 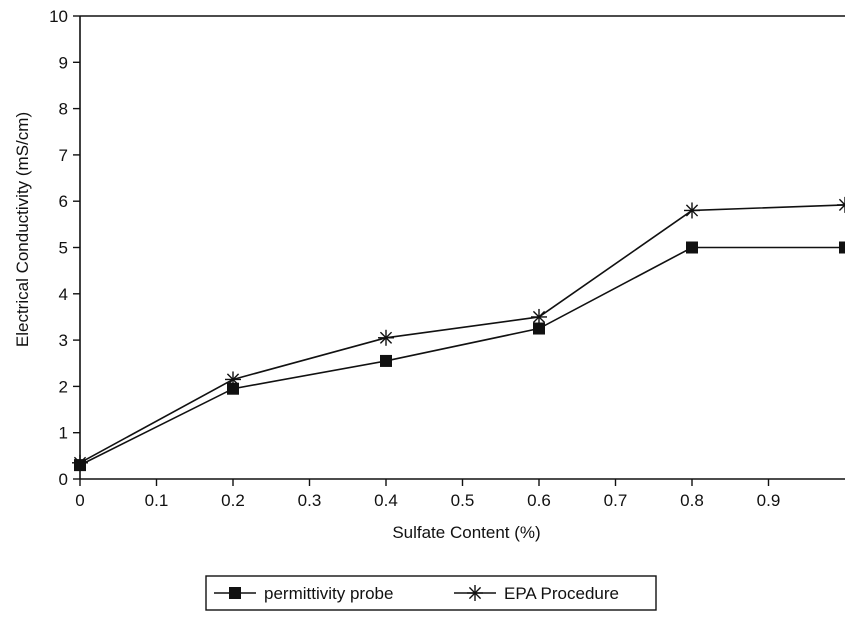 I want to click on y-tick-label: 4, so click(x=63, y=294).